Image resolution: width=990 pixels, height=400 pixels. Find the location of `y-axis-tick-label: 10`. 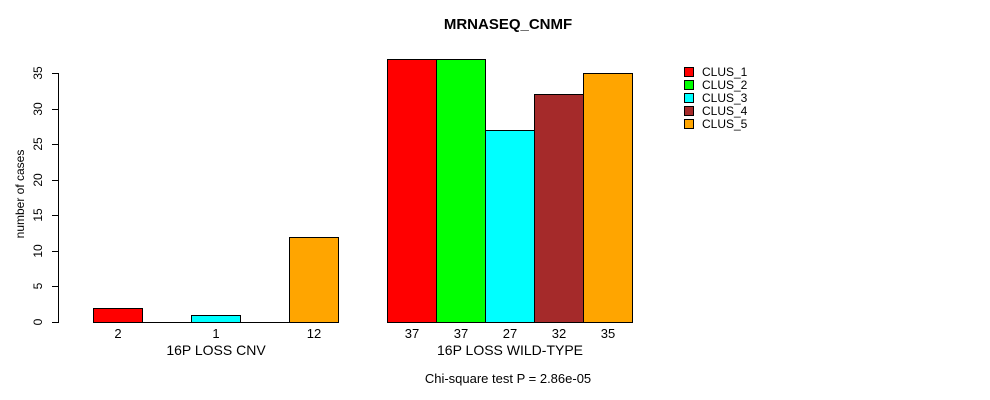

y-axis-tick-label: 10 is located at coordinates (38, 251).